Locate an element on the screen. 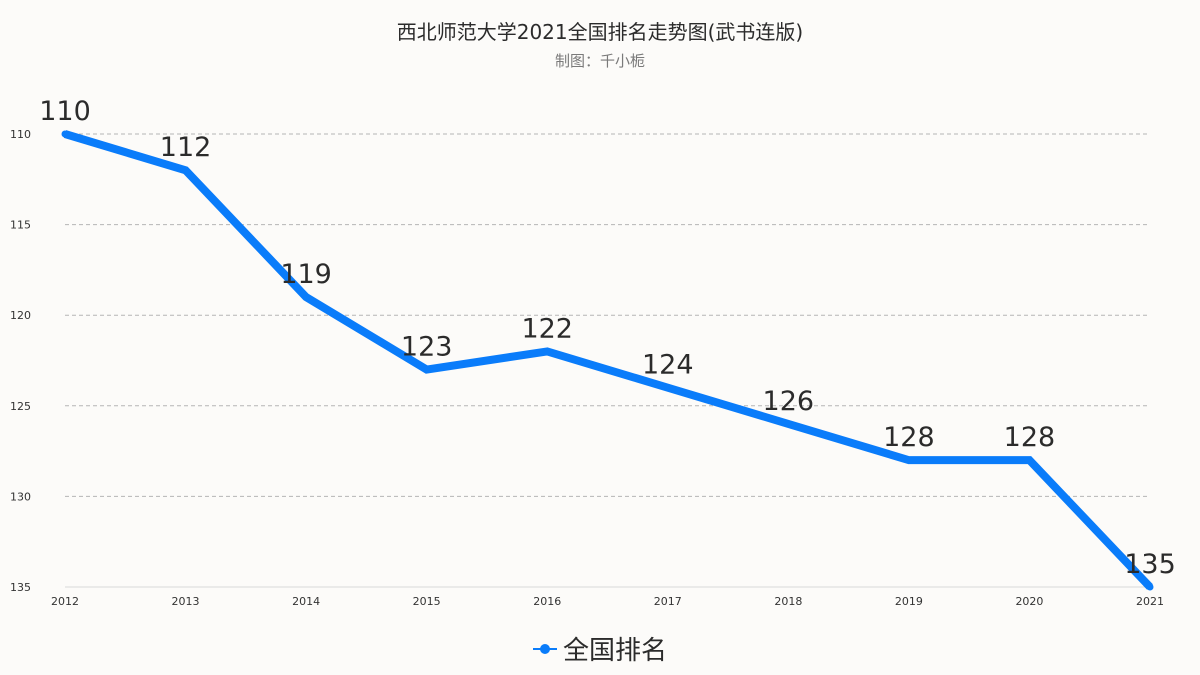 The image size is (1200, 675). chart-subtitle: 制图：千小栀 is located at coordinates (599, 61).